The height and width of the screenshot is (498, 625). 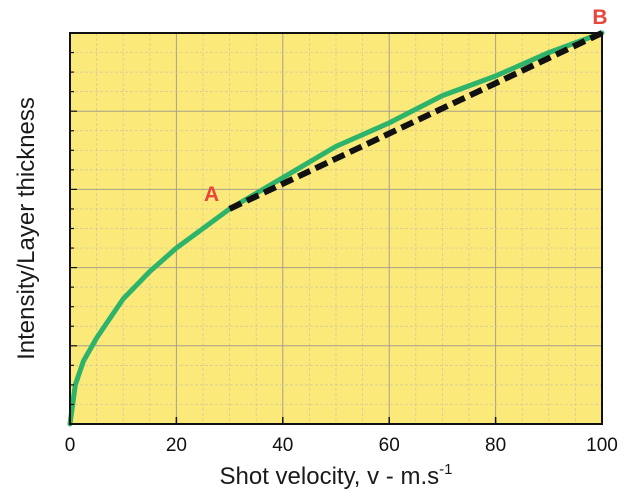 I want to click on x-tick-label: 0, so click(x=70, y=445).